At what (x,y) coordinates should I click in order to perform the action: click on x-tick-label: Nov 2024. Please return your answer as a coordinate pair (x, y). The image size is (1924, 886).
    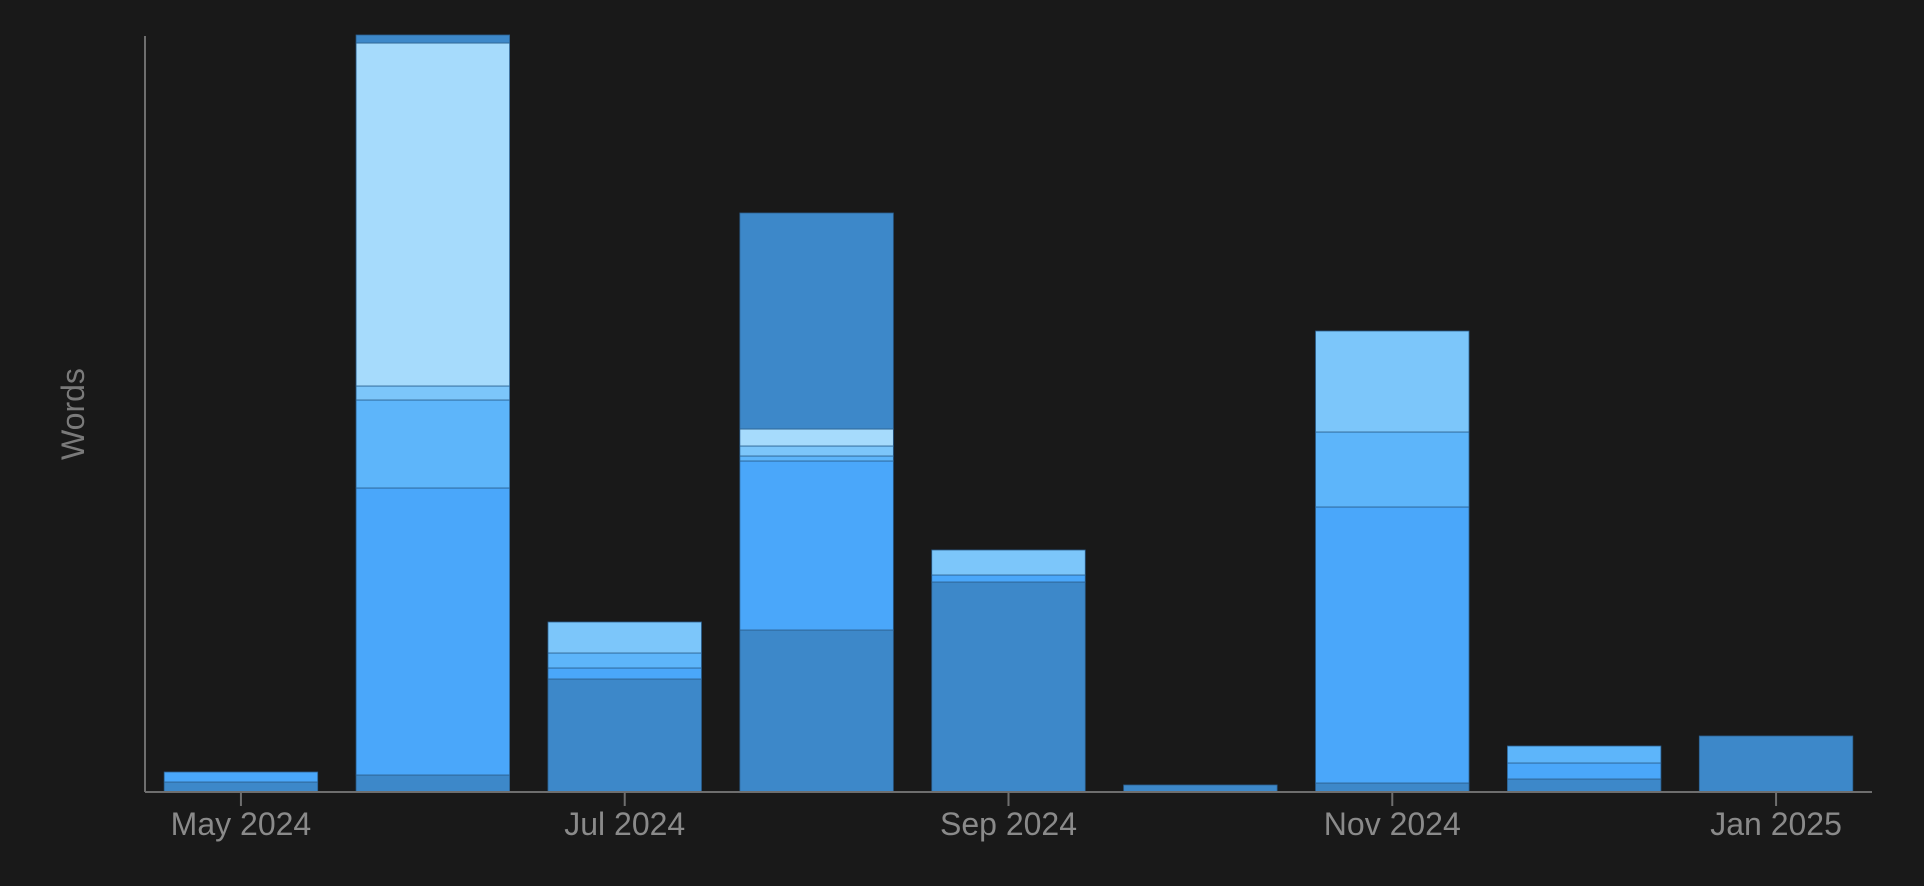
    Looking at the image, I should click on (1392, 824).